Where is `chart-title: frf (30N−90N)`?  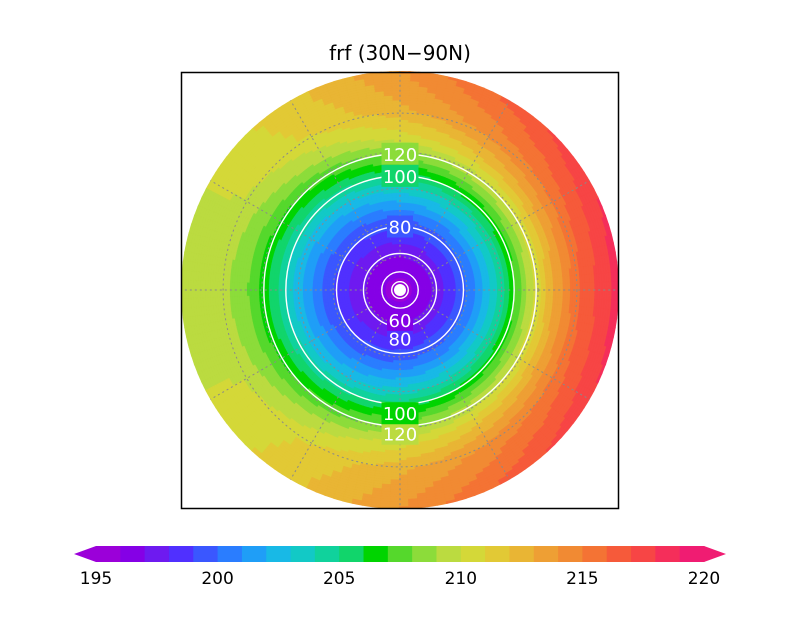
chart-title: frf (30N−90N) is located at coordinates (400, 53).